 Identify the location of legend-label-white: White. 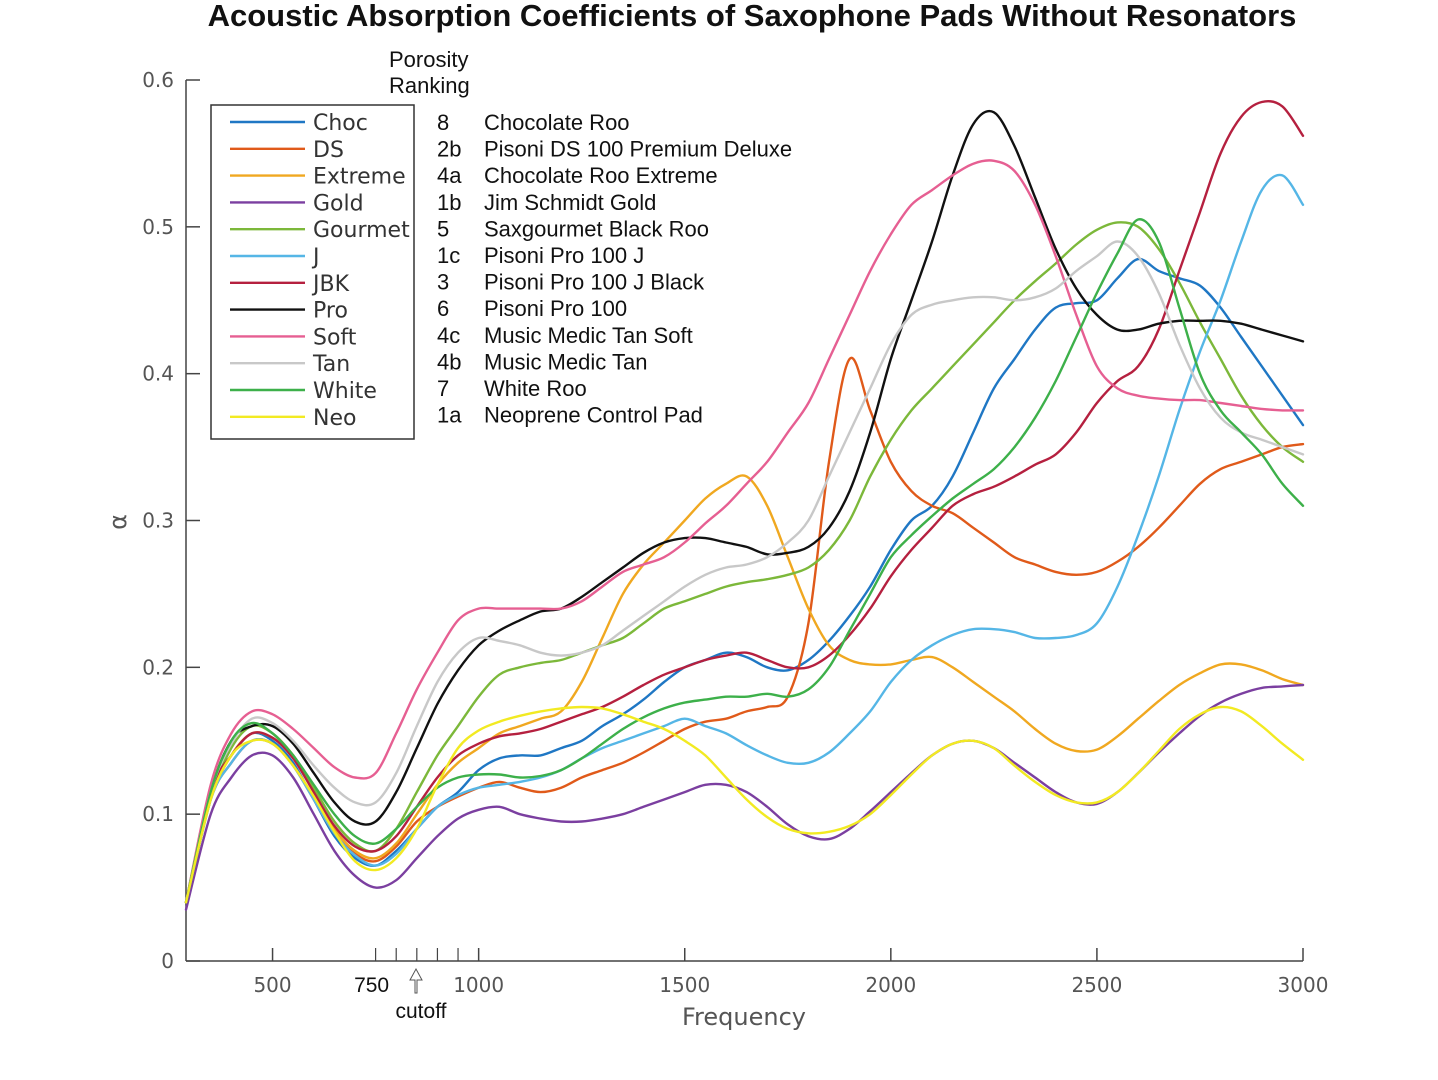
(345, 391).